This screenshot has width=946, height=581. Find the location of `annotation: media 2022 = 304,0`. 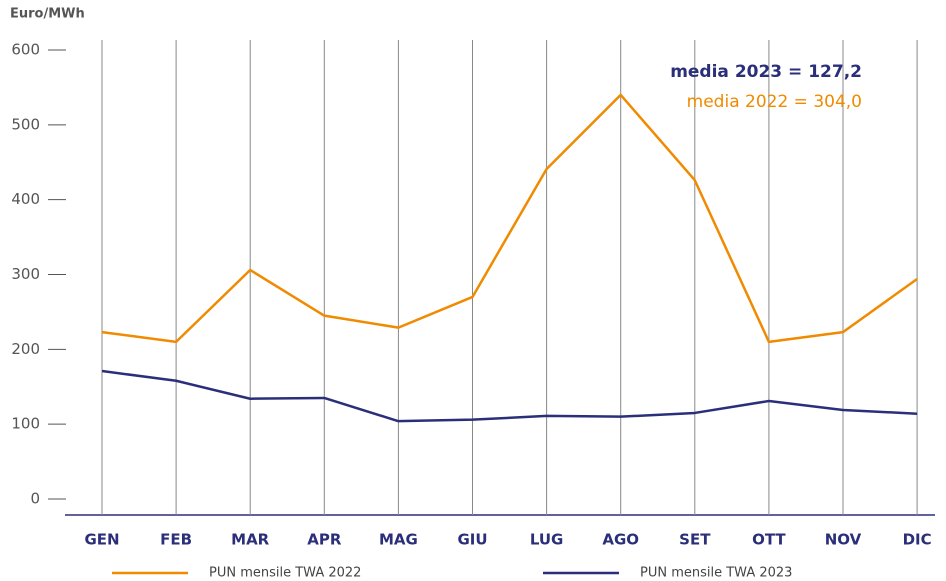

annotation: media 2022 = 304,0 is located at coordinates (774, 102).